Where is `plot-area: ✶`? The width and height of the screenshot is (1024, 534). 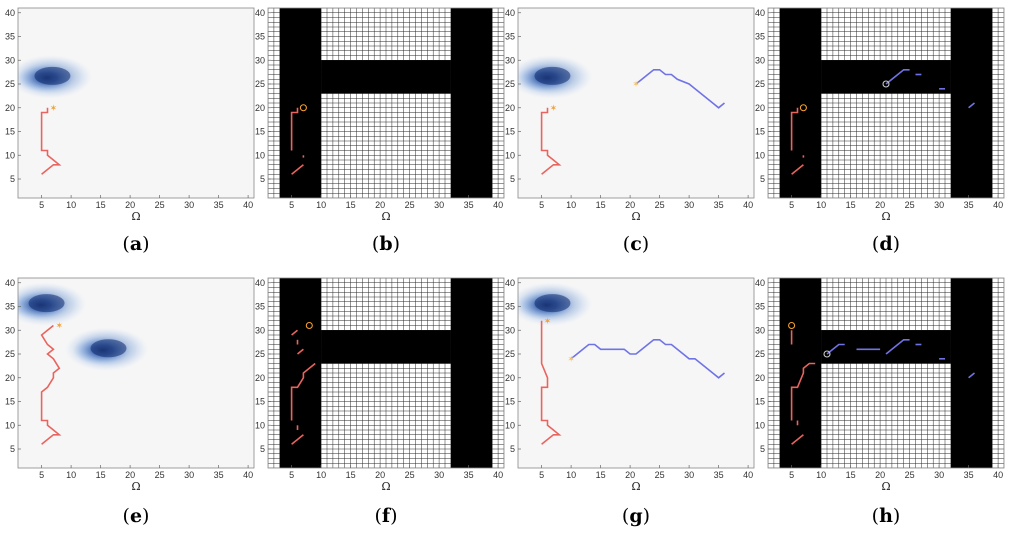
plot-area: ✶ is located at coordinates (55, 114).